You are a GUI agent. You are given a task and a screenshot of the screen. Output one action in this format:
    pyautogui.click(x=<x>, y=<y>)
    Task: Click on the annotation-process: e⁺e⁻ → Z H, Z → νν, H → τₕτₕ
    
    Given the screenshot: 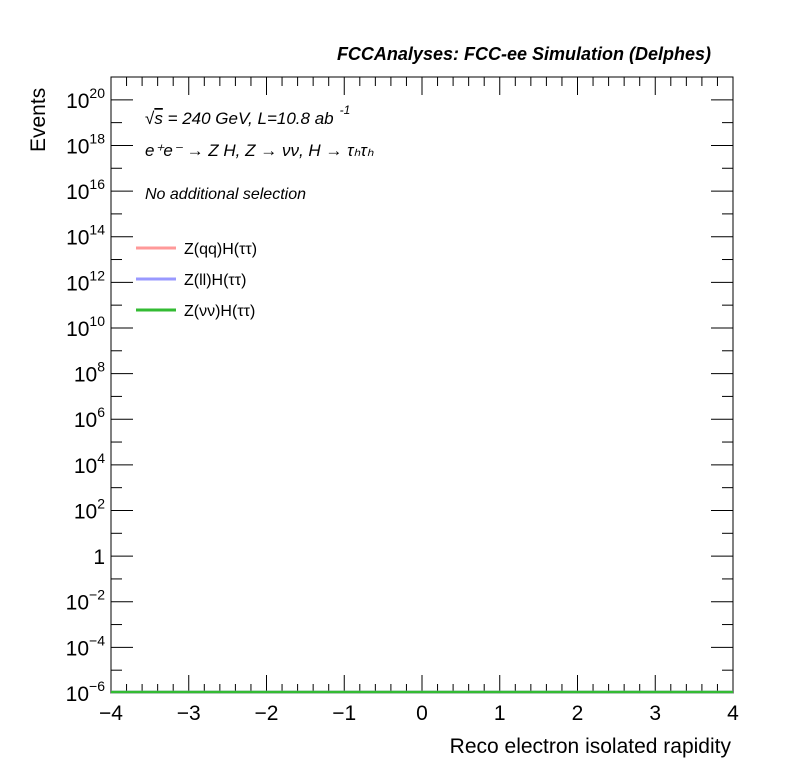 What is the action you would take?
    pyautogui.click(x=259, y=150)
    